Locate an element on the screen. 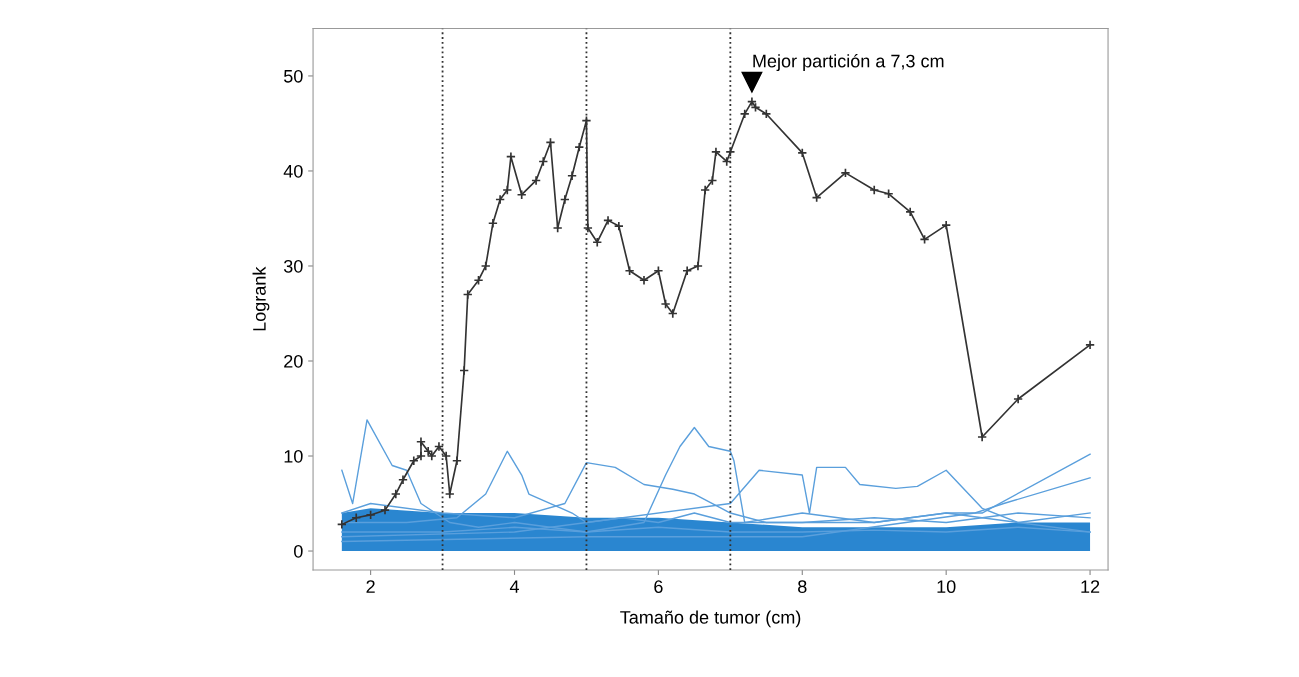 The image size is (1299, 677). x-tick-label: 4 is located at coordinates (514, 586).